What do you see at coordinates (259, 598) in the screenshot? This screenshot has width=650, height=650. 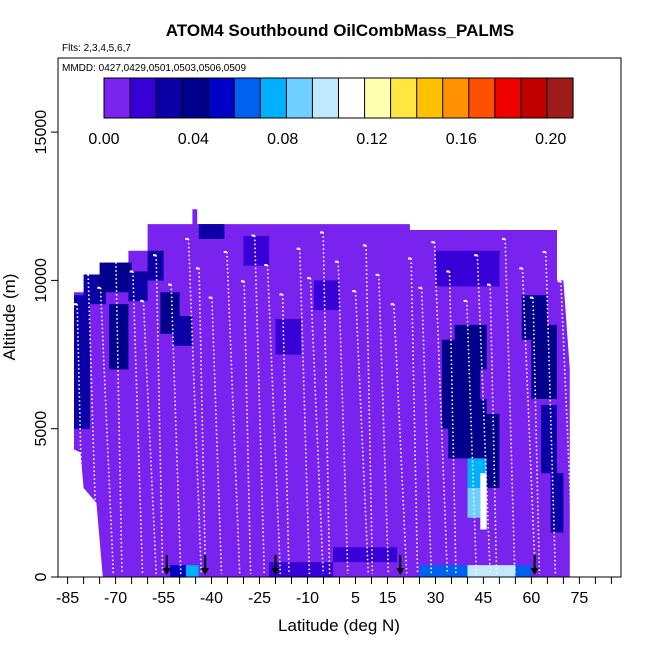 I see `x-tick-label: -25` at bounding box center [259, 598].